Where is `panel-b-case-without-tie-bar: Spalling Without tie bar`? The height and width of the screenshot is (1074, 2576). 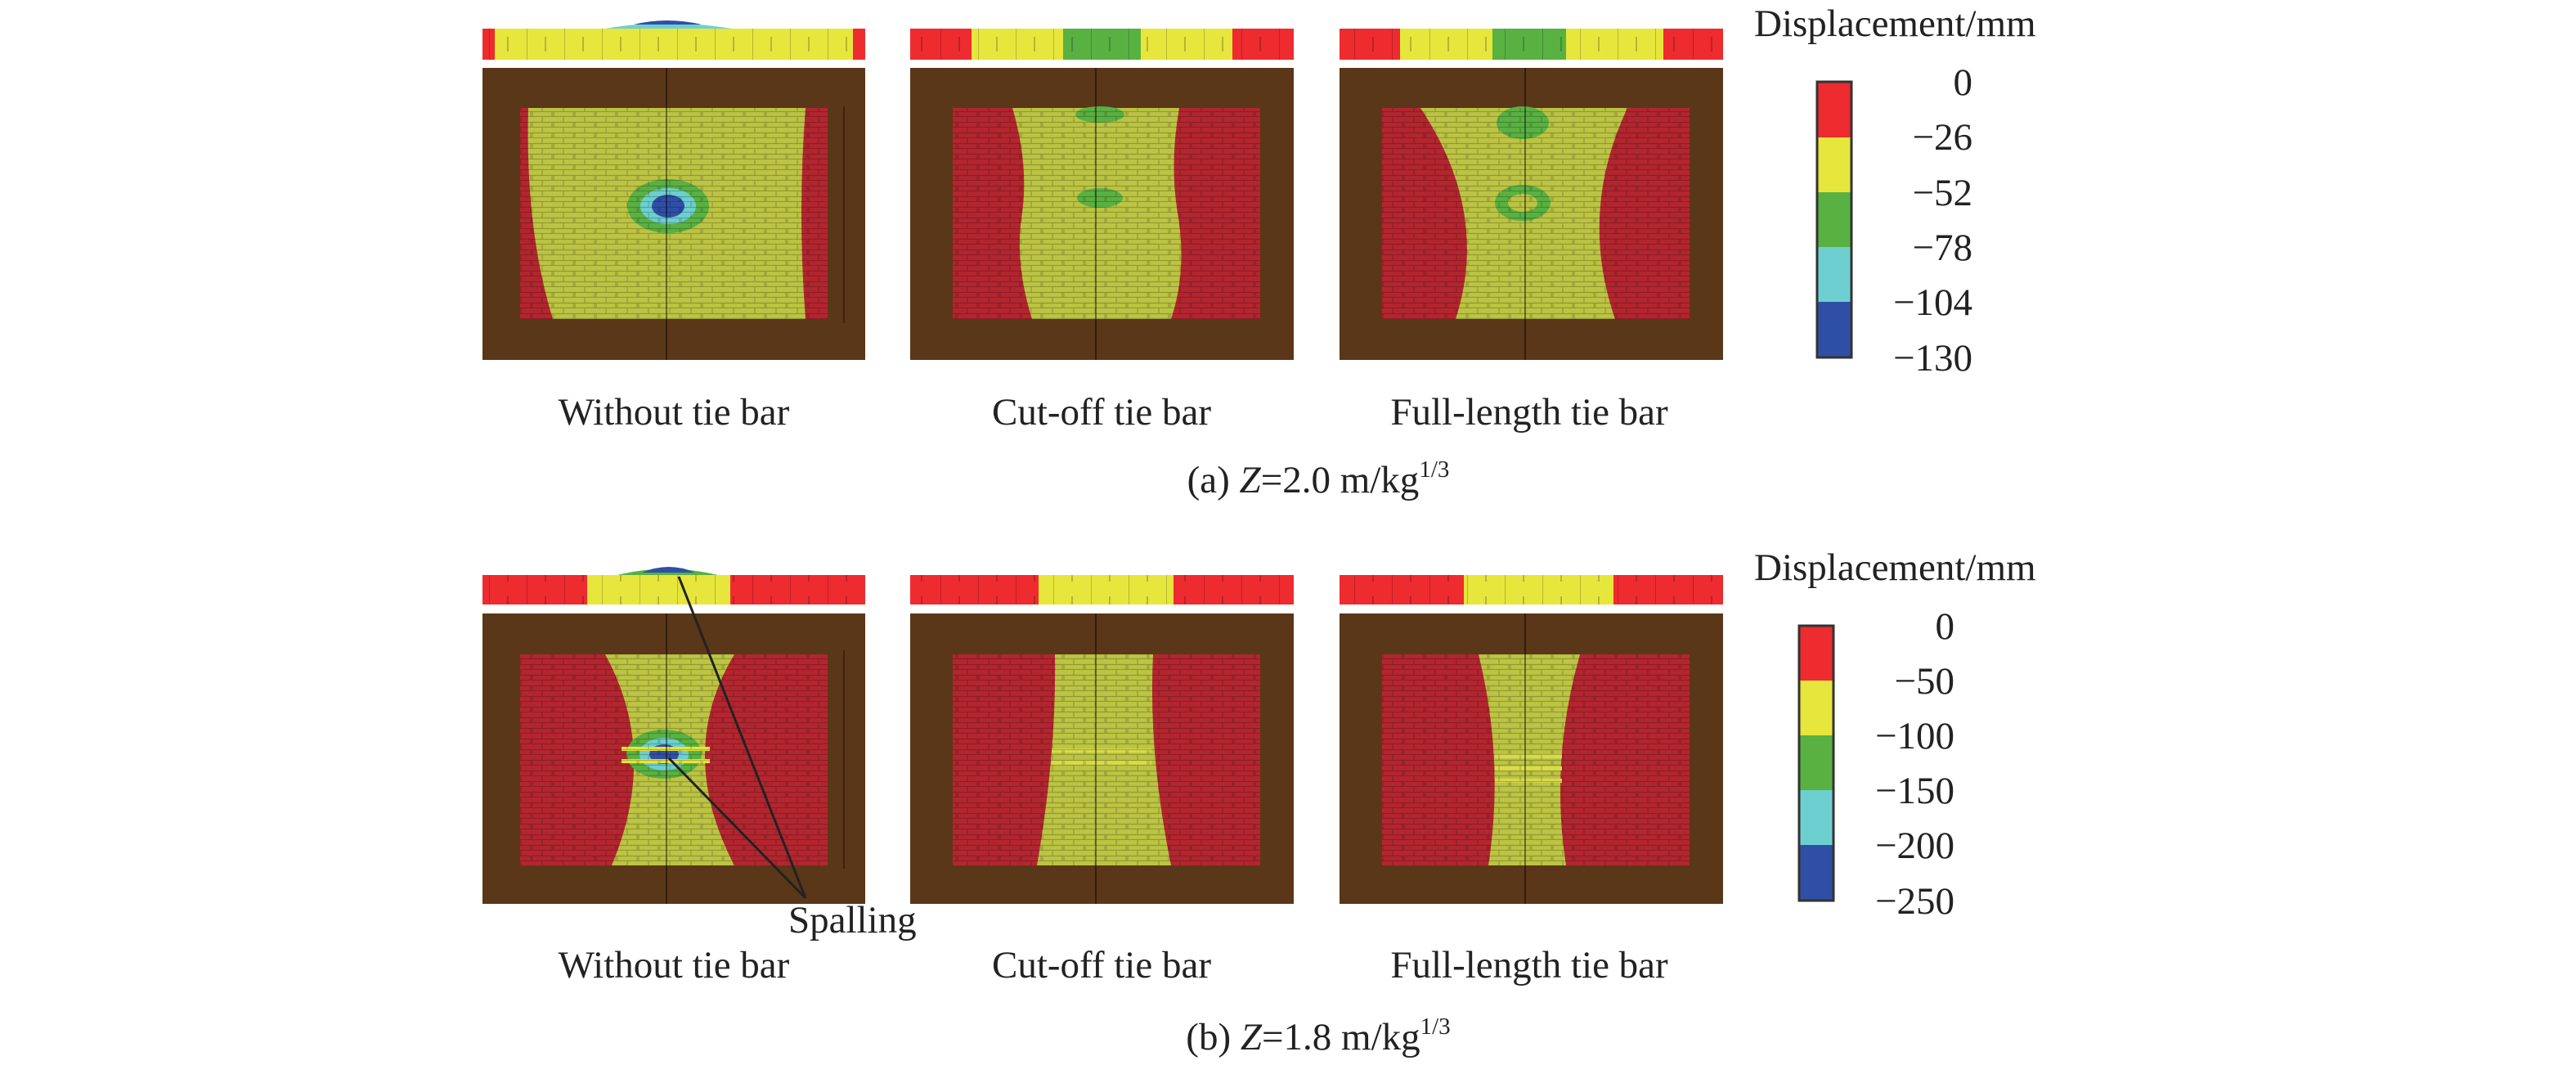
panel-b-case-without-tie-bar: Spalling Without tie bar is located at coordinates (700, 776).